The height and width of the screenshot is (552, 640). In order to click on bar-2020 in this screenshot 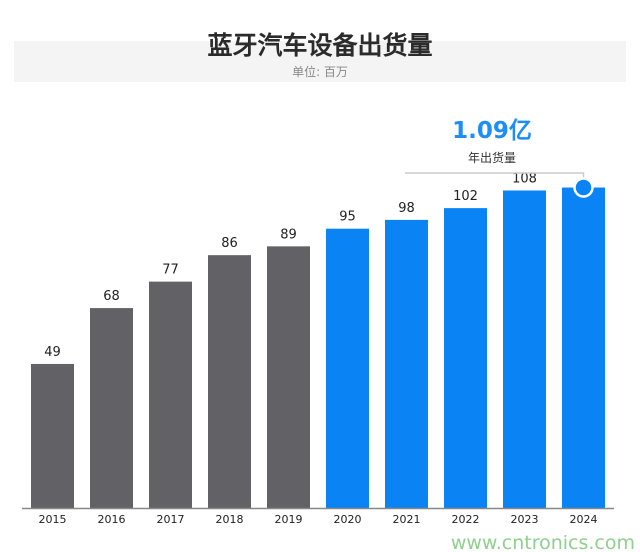, I will do `click(347, 368)`.